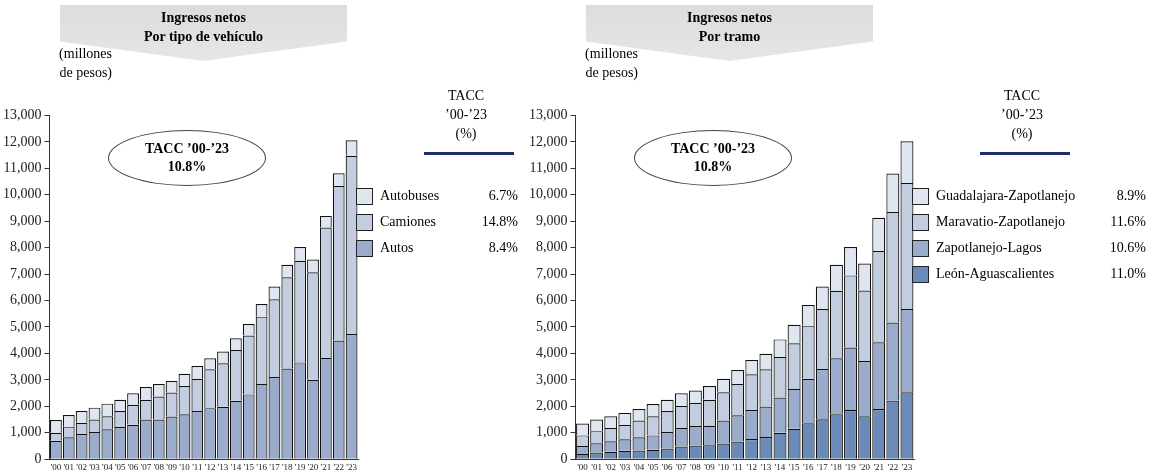 This screenshot has width=1157, height=476. I want to click on legend-label: Autobuses, so click(410, 196).